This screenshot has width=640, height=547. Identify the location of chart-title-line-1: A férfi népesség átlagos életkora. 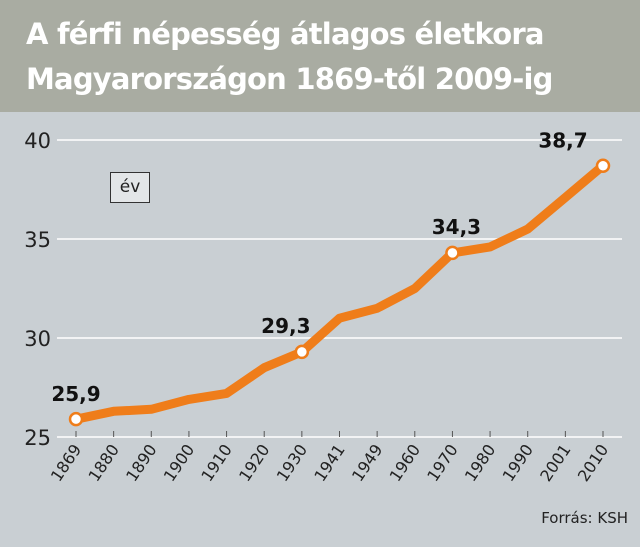
(285, 34).